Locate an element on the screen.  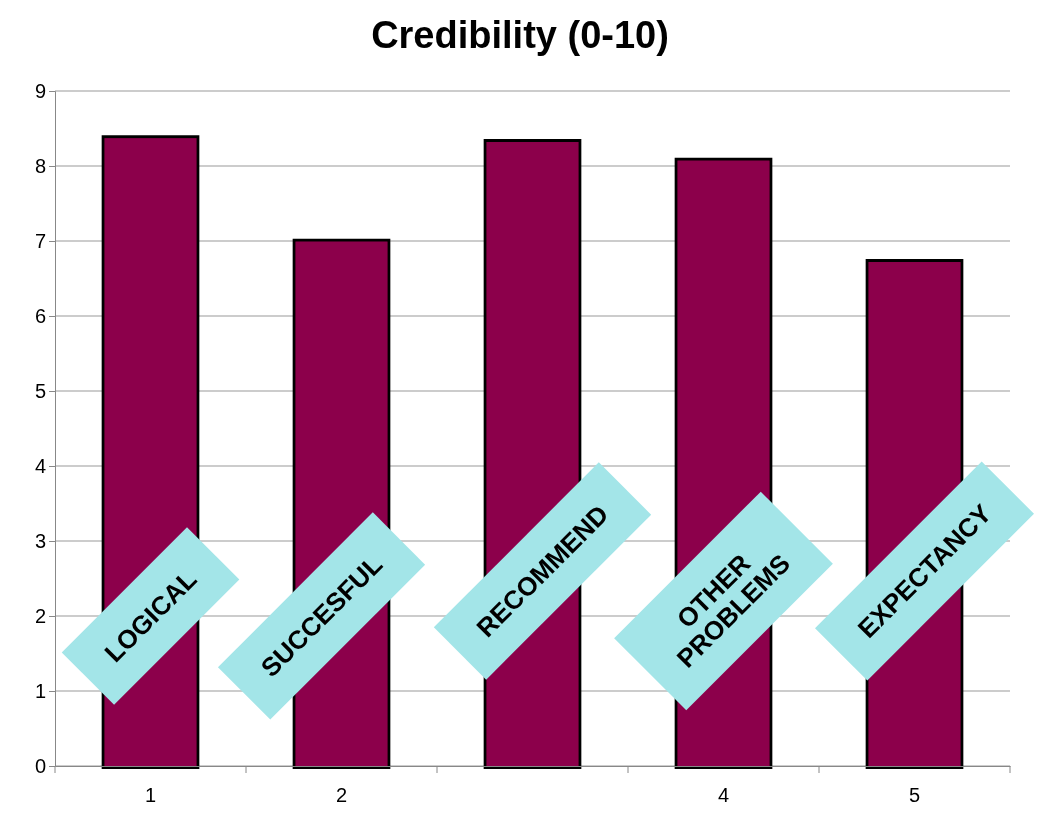
y-tick-label: 7 is located at coordinates (40, 240).